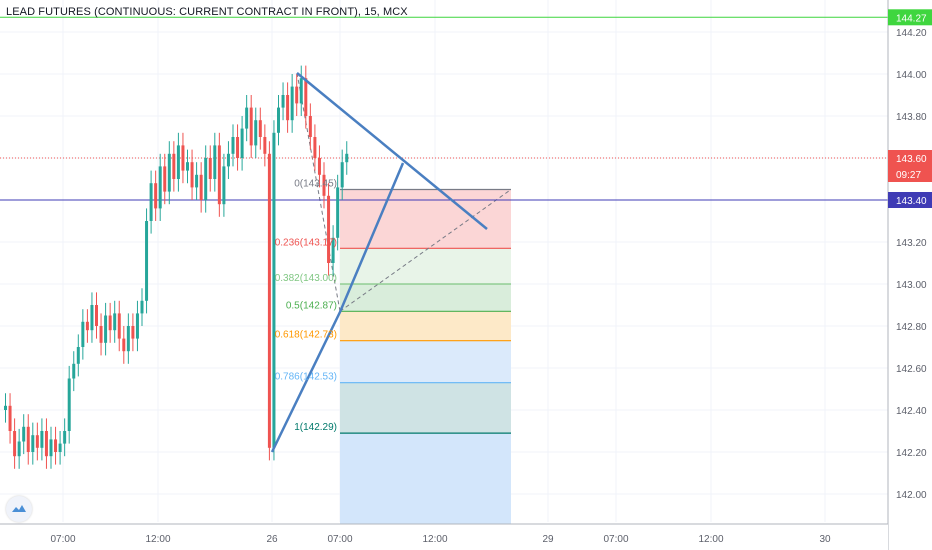 This screenshot has width=932, height=550. Describe the element at coordinates (19, 509) in the screenshot. I see `tradingview-logo-icon` at that location.